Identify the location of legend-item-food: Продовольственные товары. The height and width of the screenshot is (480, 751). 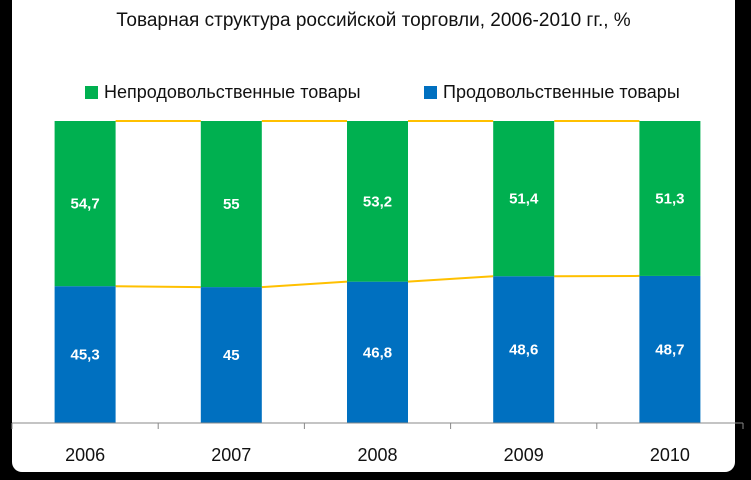
(552, 92).